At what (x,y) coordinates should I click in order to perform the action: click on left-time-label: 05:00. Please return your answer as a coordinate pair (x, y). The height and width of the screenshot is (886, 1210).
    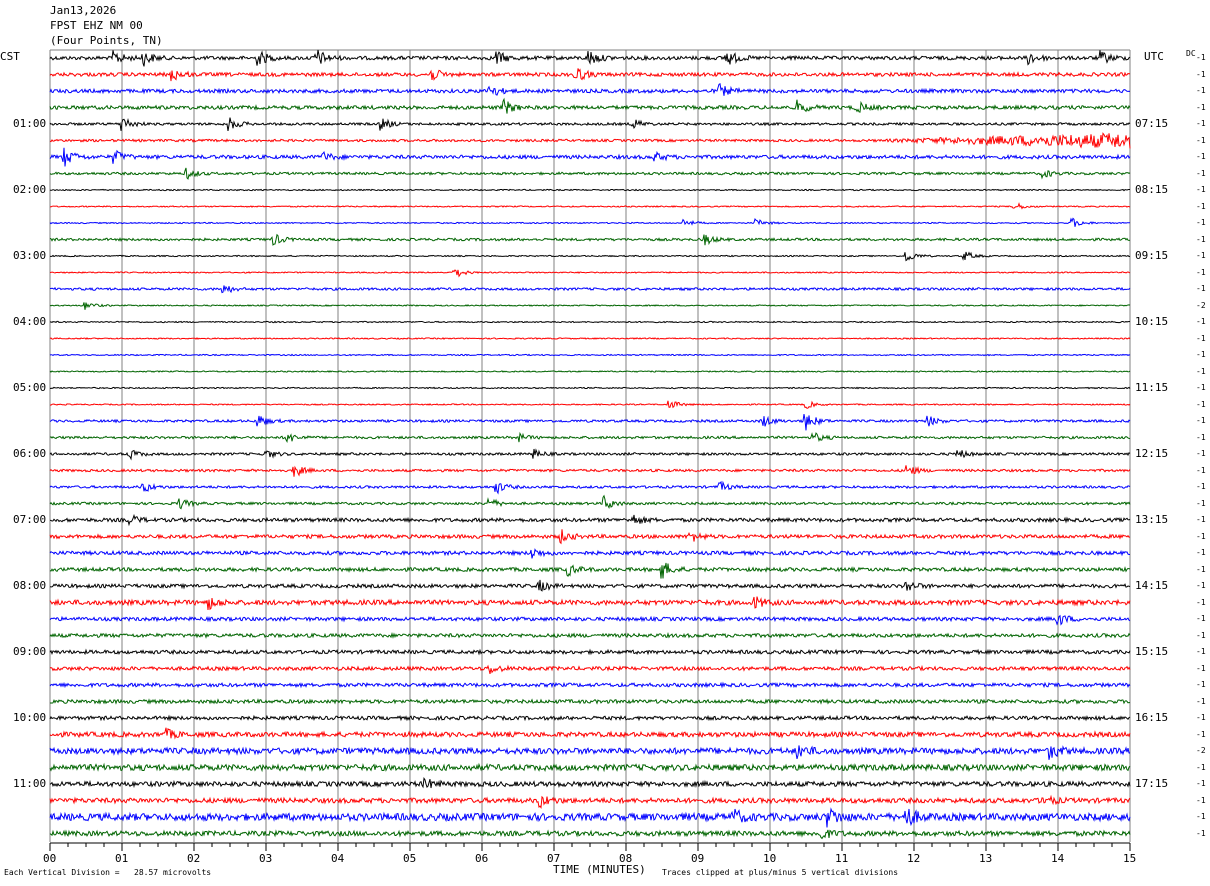
    Looking at the image, I should click on (30, 387).